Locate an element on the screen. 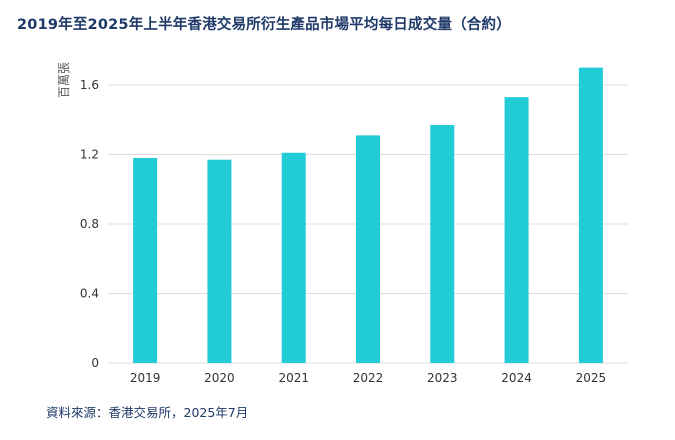  x-tick-labels: 2019 2020 2021 2022 2023 2024 2025 is located at coordinates (368, 378).